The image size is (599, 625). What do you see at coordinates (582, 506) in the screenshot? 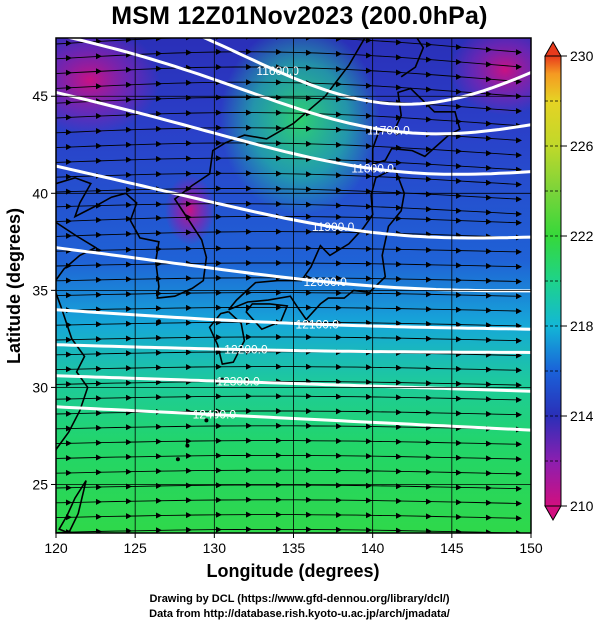
I see `colorbar-tick-label: 210` at bounding box center [582, 506].